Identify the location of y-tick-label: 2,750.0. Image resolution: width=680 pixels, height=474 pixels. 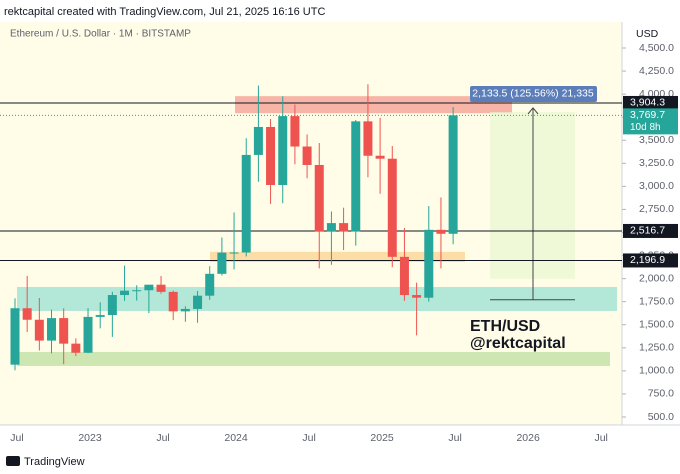
(656, 209).